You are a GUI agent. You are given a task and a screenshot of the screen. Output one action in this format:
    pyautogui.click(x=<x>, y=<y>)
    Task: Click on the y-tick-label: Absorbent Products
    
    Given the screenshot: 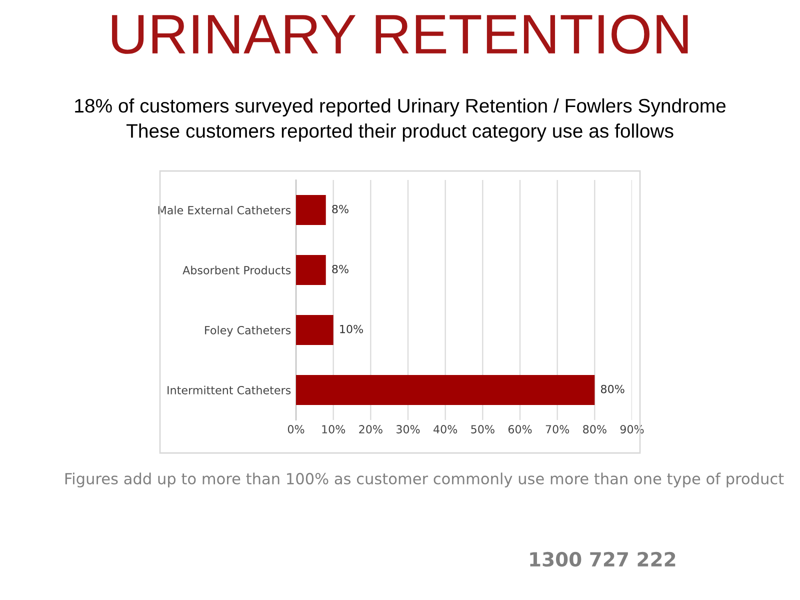 What is the action you would take?
    pyautogui.click(x=236, y=270)
    